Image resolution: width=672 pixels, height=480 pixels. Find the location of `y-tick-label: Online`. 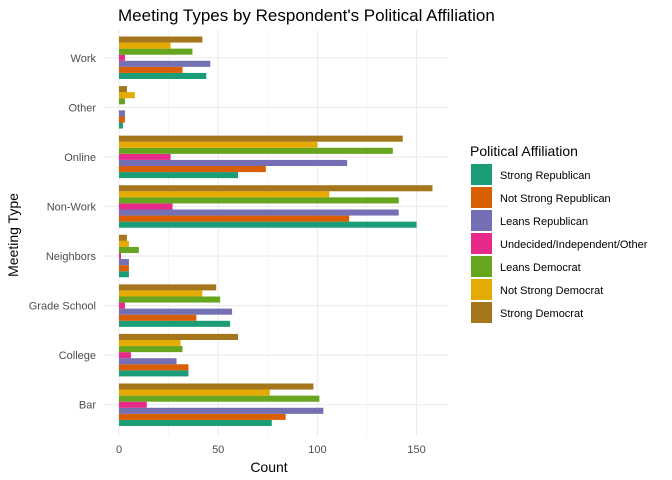

y-tick-label: Online is located at coordinates (80, 158).